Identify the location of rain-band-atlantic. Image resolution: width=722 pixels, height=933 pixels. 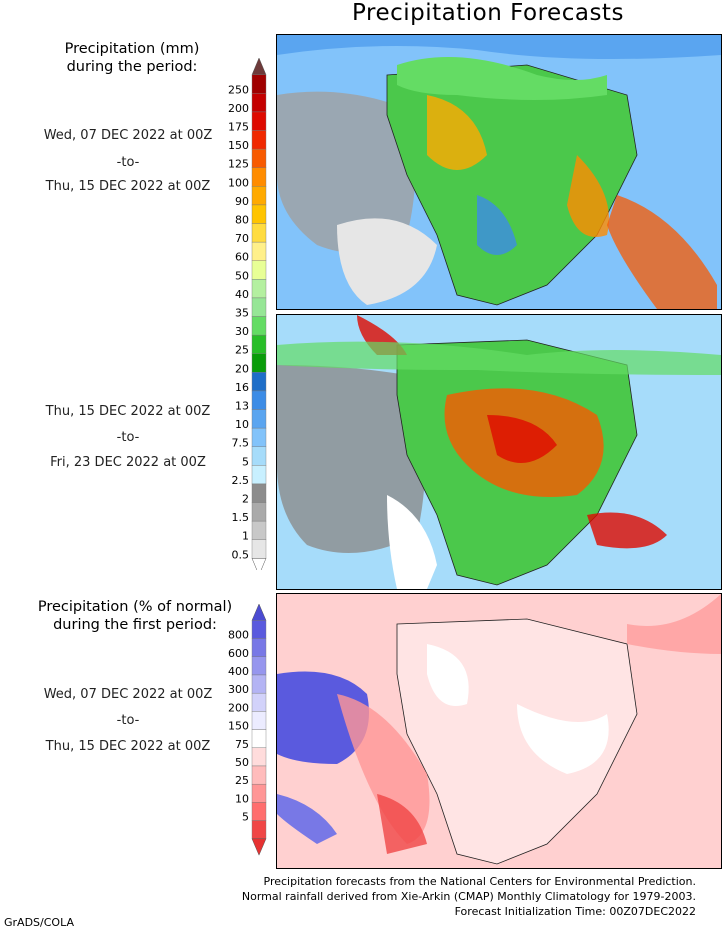
(662, 252).